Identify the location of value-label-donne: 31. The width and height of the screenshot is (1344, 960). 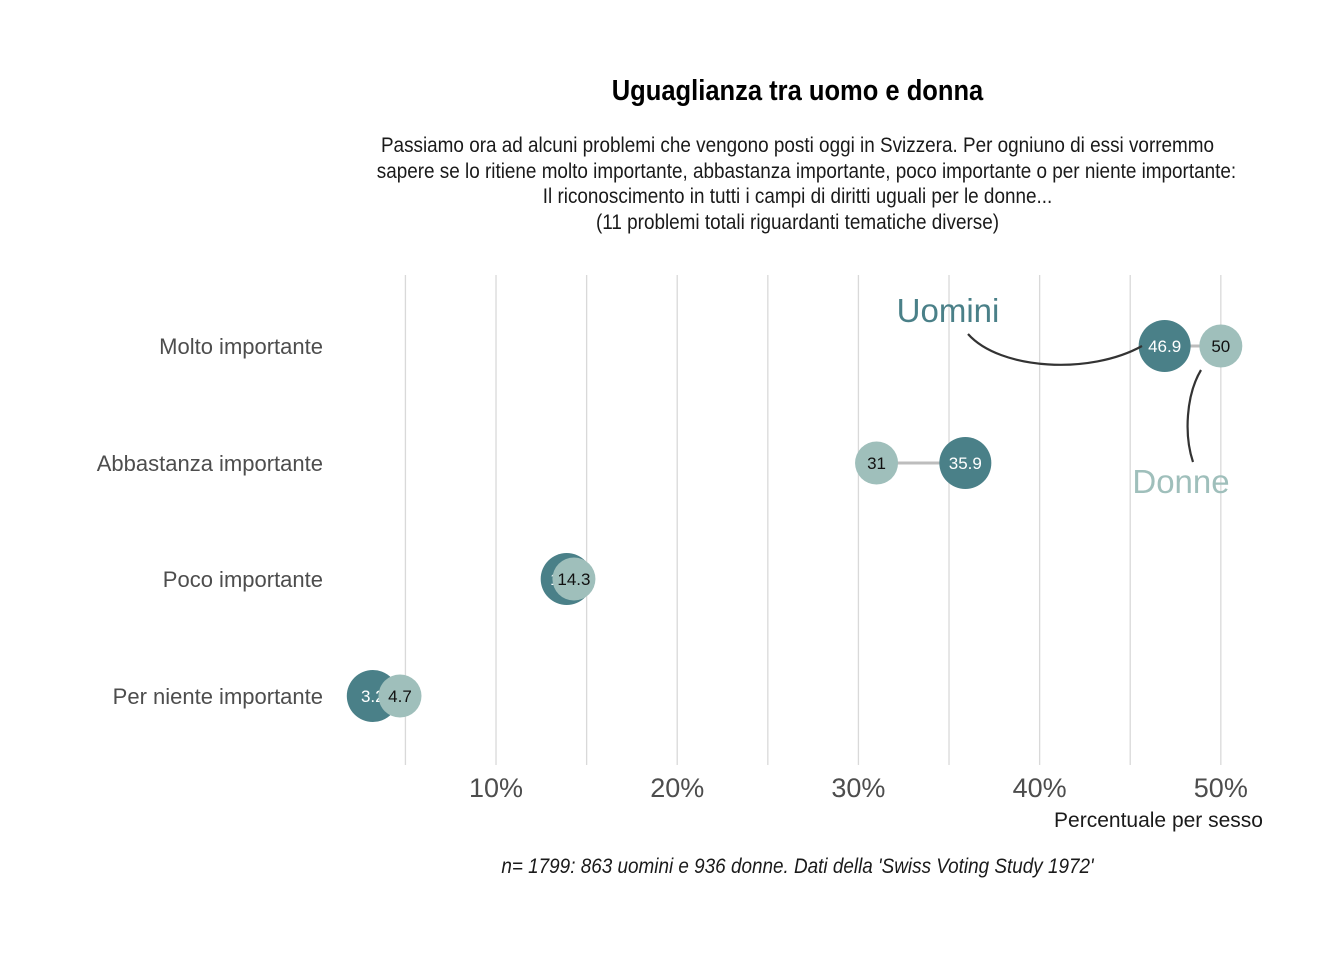
(876, 463).